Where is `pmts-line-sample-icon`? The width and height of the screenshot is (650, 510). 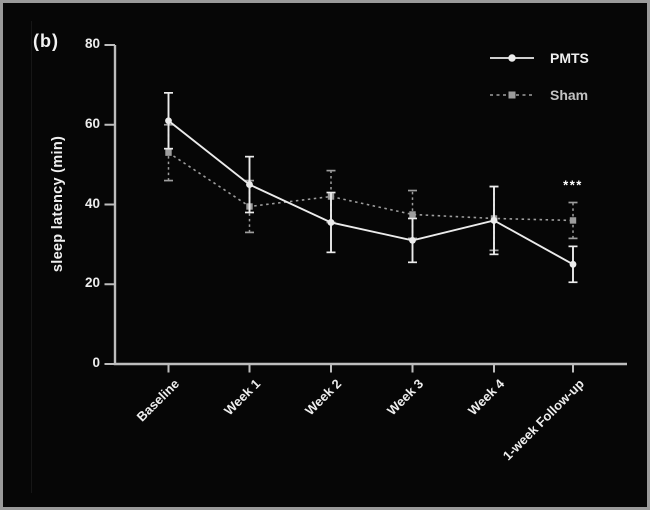 pmts-line-sample-icon is located at coordinates (512, 58).